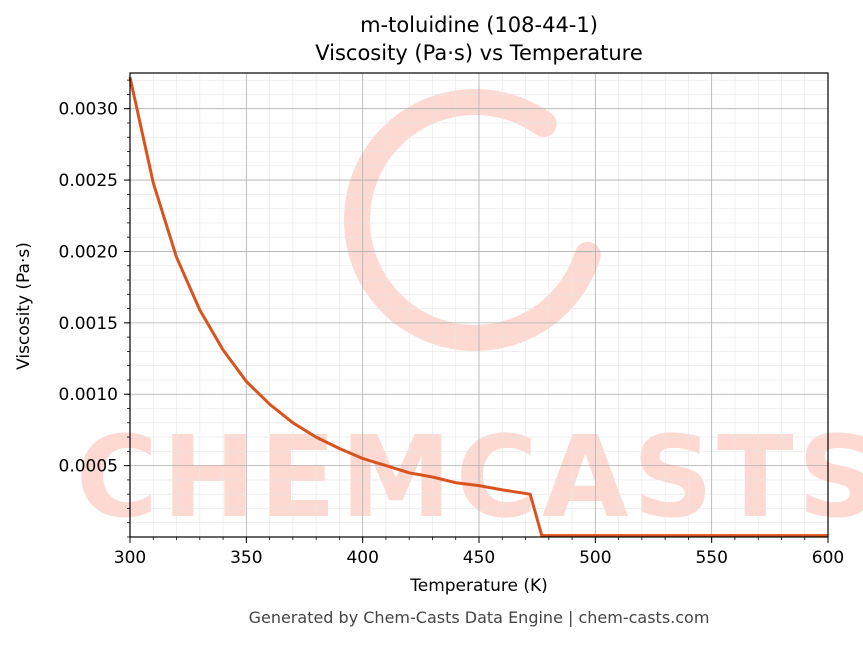 Image resolution: width=863 pixels, height=648 pixels. Describe the element at coordinates (88, 467) in the screenshot. I see `y-tick-label: 0.0005` at that location.